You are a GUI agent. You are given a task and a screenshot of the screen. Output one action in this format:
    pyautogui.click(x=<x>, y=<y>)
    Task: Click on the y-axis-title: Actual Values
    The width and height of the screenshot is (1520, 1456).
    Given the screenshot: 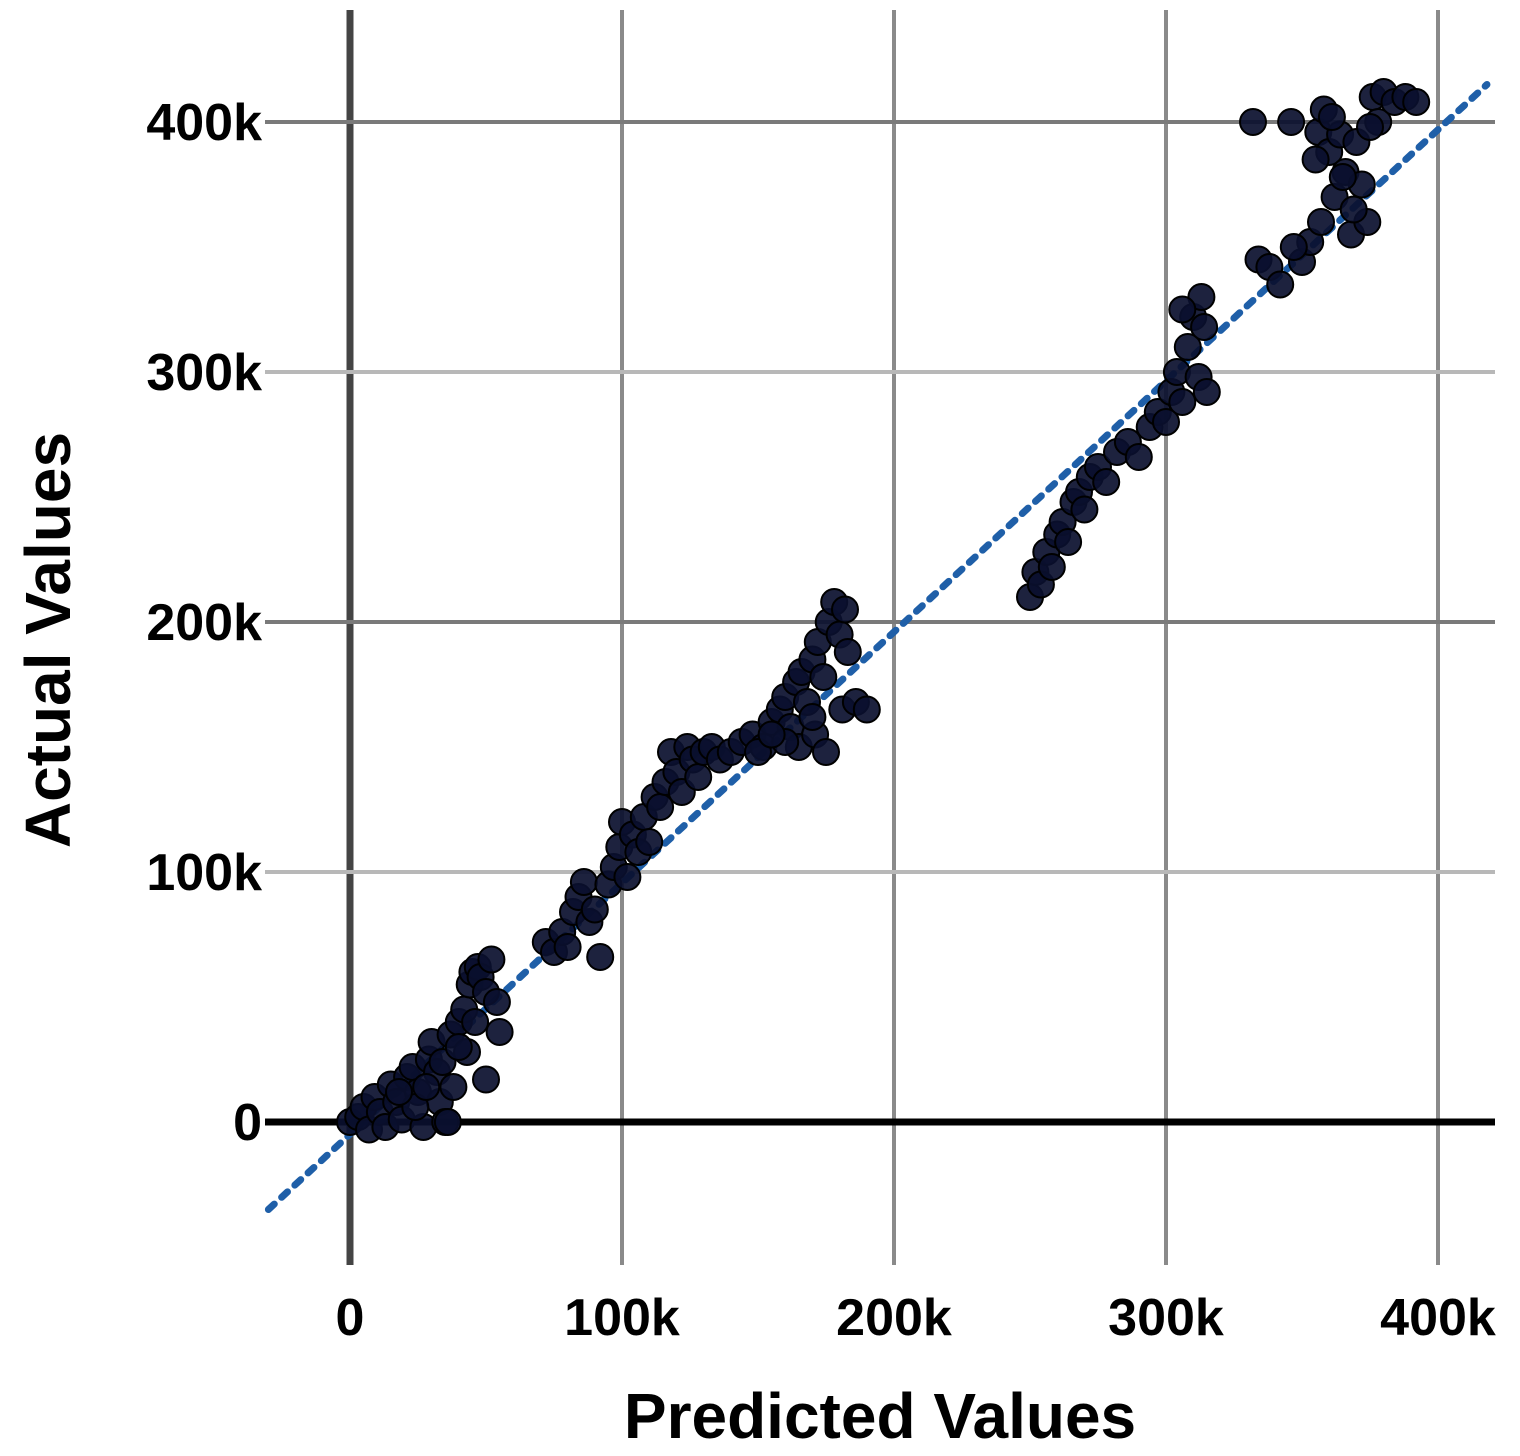 What is the action you would take?
    pyautogui.click(x=48, y=640)
    